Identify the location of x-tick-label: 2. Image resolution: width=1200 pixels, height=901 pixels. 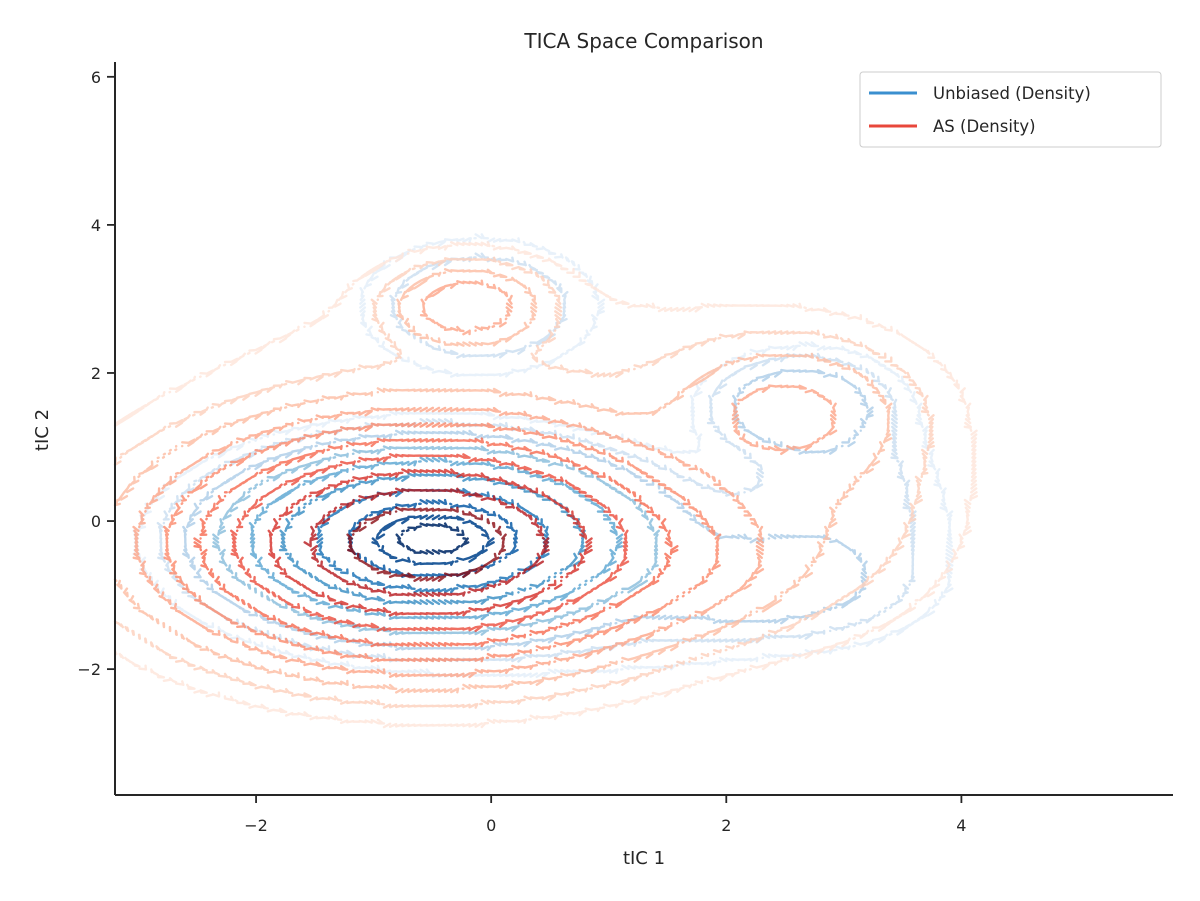
(726, 825).